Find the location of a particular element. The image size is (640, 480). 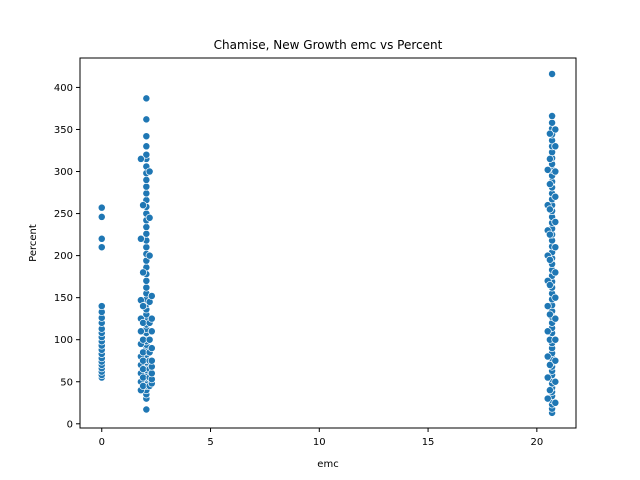

x-axis-label: emc is located at coordinates (327, 464).